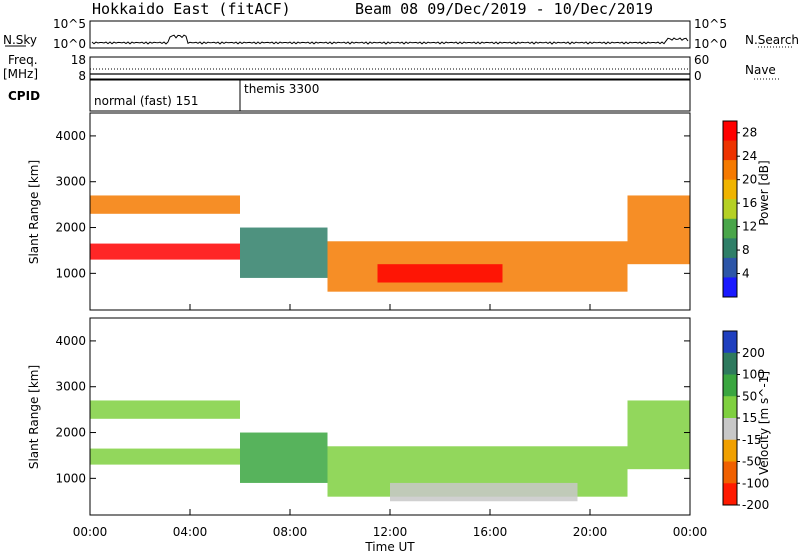 The width and height of the screenshot is (800, 554). I want to click on nave-tick-top: 60, so click(701, 60).